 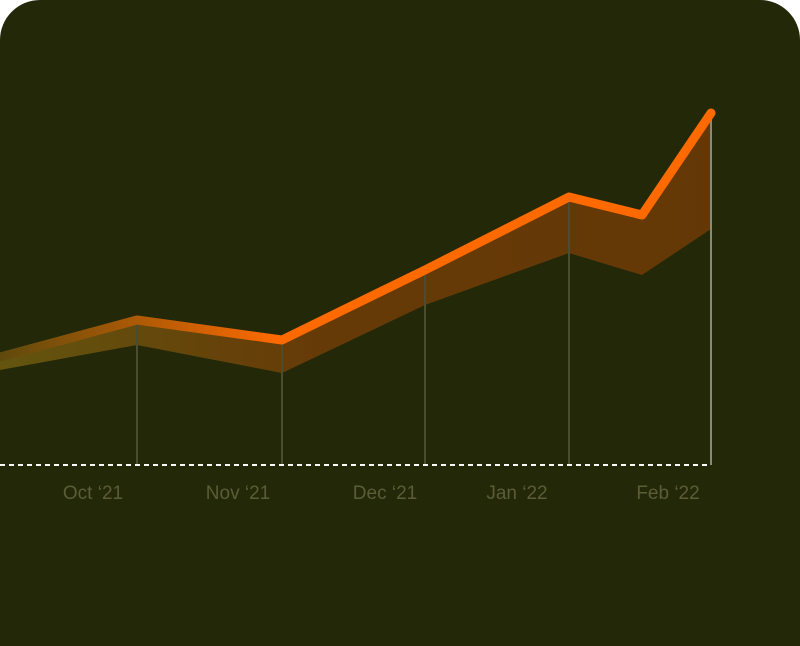 What do you see at coordinates (385, 493) in the screenshot?
I see `x-tick-label: Dec ‘21` at bounding box center [385, 493].